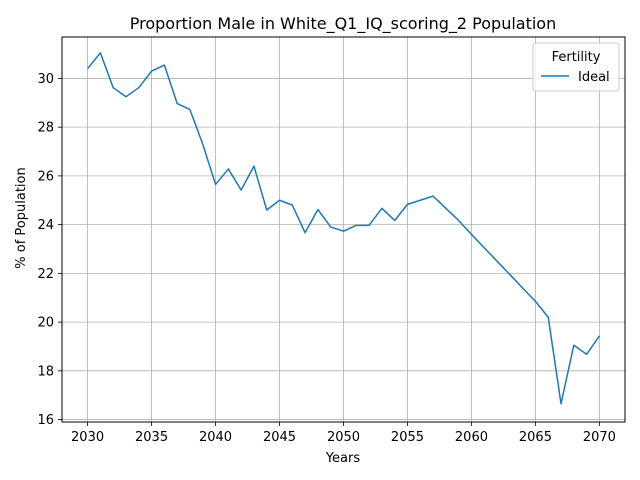 Image resolution: width=640 pixels, height=480 pixels. What do you see at coordinates (45, 323) in the screenshot?
I see `y-tick-label: 20` at bounding box center [45, 323].